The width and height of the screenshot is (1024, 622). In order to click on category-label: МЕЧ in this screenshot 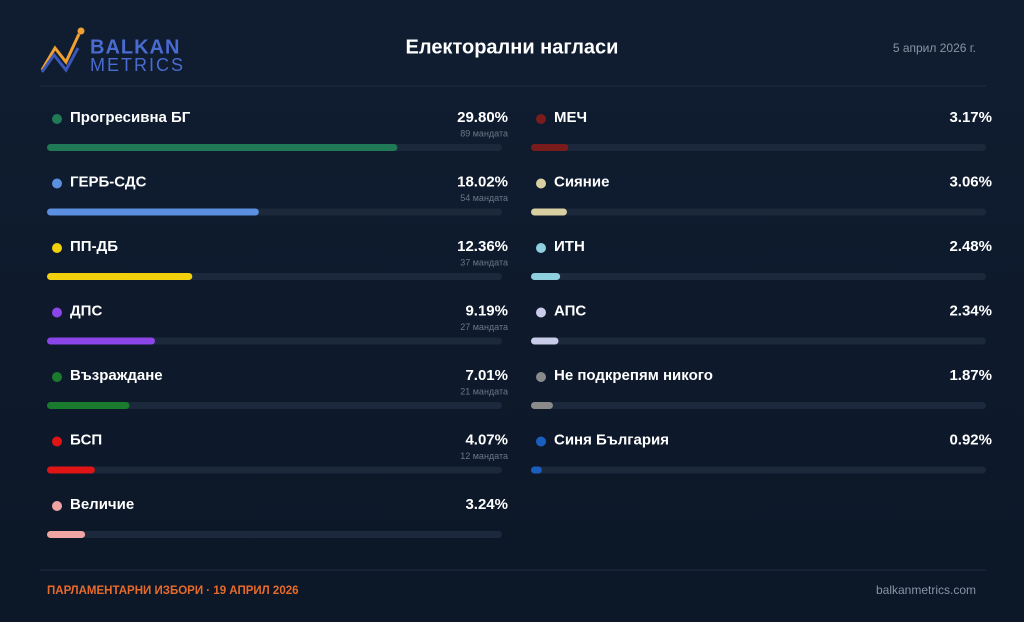, I will do `click(570, 117)`.